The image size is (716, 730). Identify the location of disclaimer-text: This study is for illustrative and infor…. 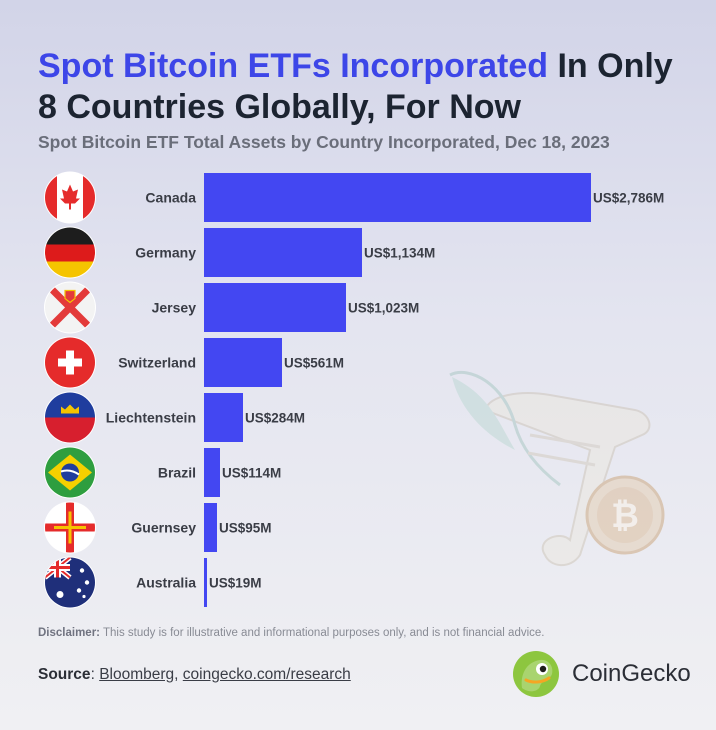
(322, 633).